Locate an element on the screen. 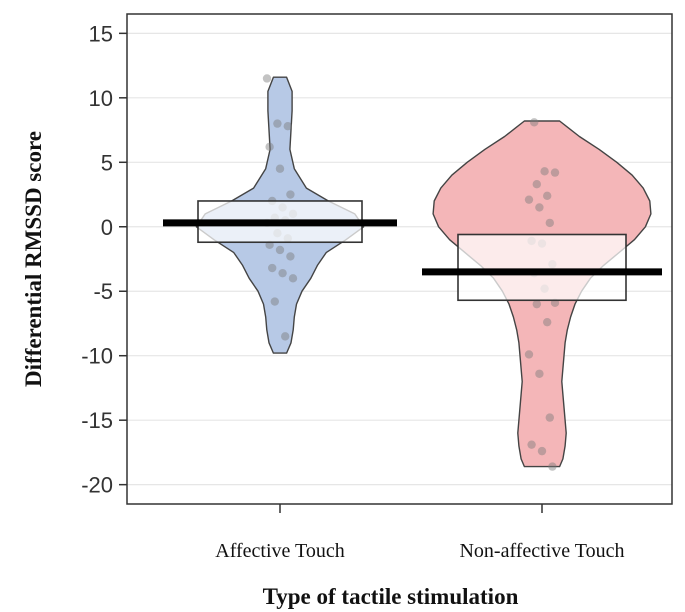 The width and height of the screenshot is (685, 612). y-tick-label: -5 is located at coordinates (103, 291).